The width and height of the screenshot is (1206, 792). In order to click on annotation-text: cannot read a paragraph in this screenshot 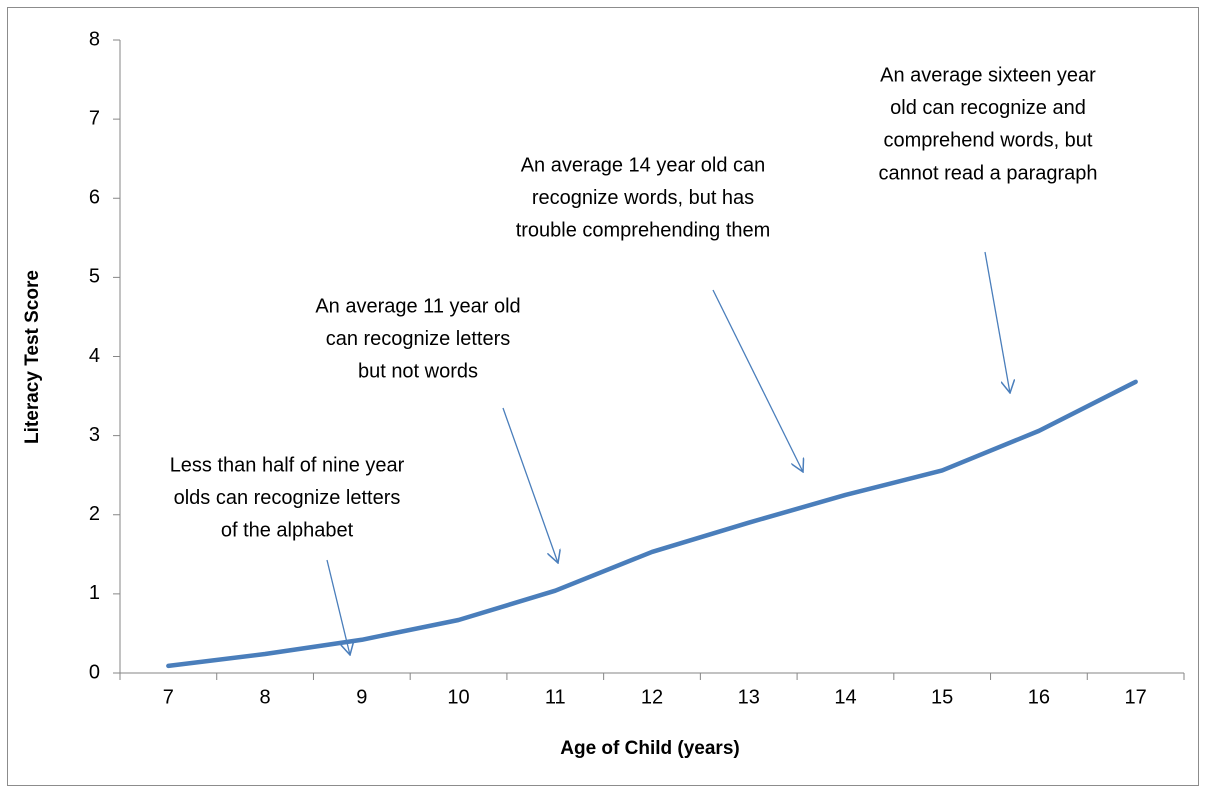, I will do `click(987, 173)`.